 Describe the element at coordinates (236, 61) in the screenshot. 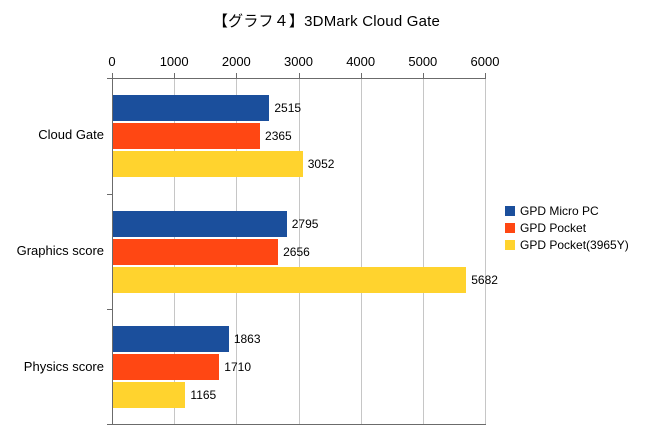

I see `x-tick-label: 2000` at that location.